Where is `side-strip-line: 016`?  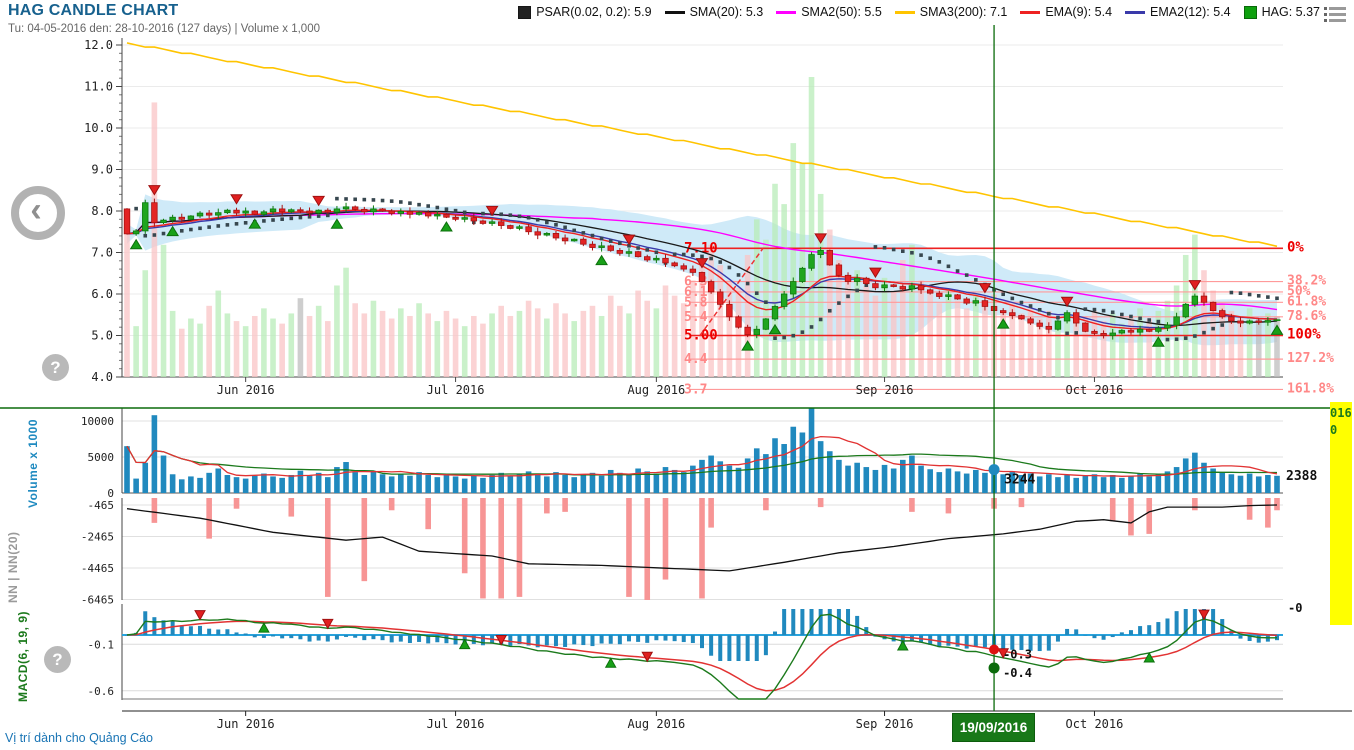 side-strip-line: 016 is located at coordinates (1341, 413).